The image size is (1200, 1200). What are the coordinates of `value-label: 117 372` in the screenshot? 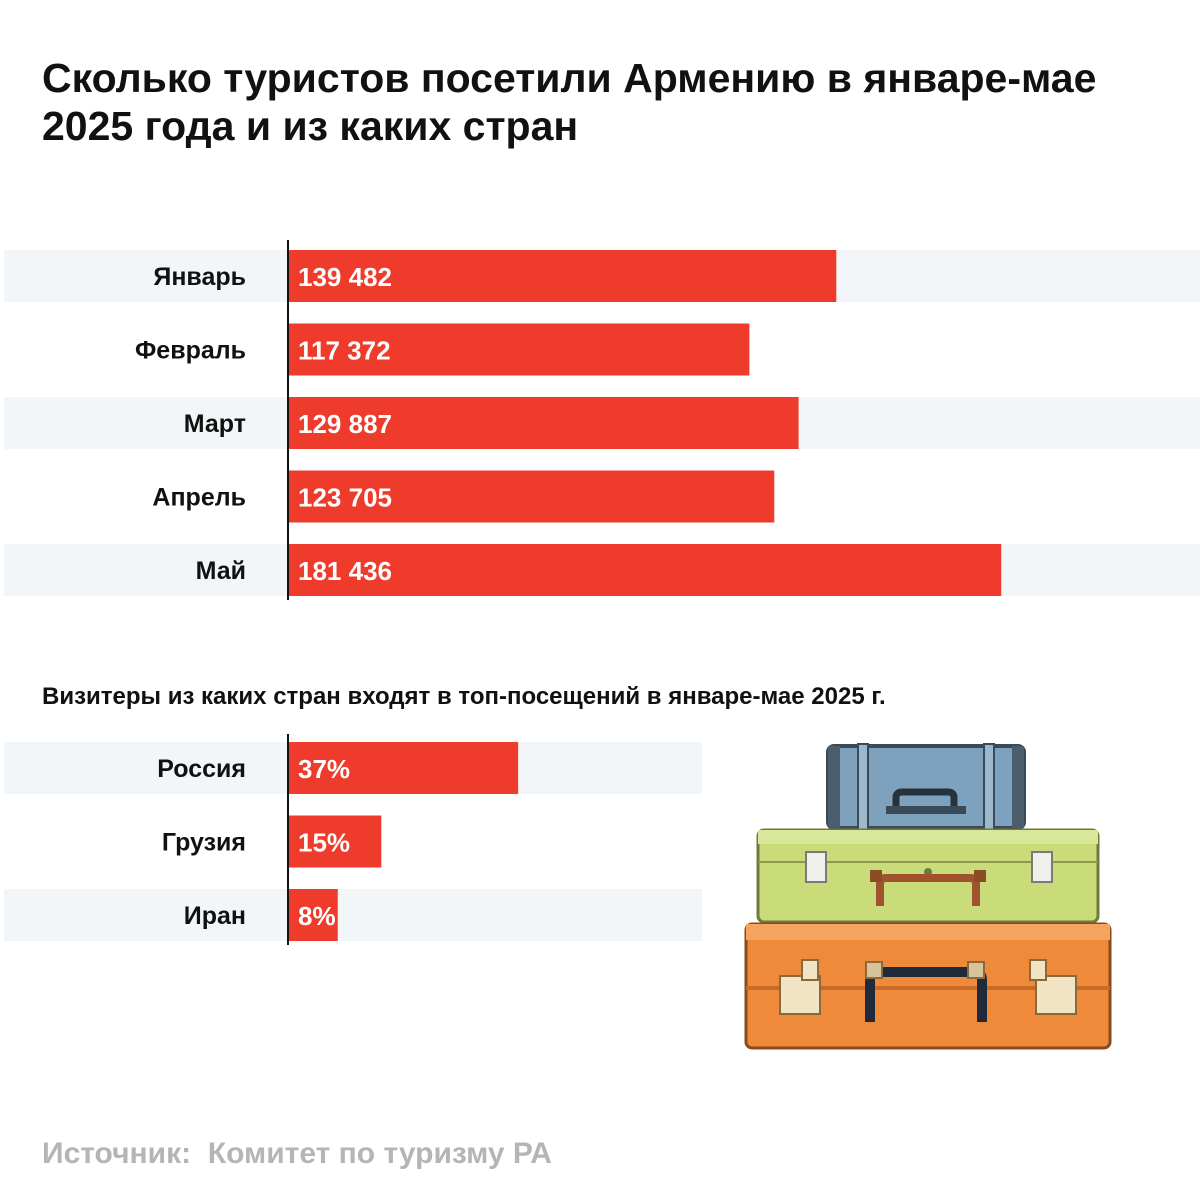 It's located at (344, 351).